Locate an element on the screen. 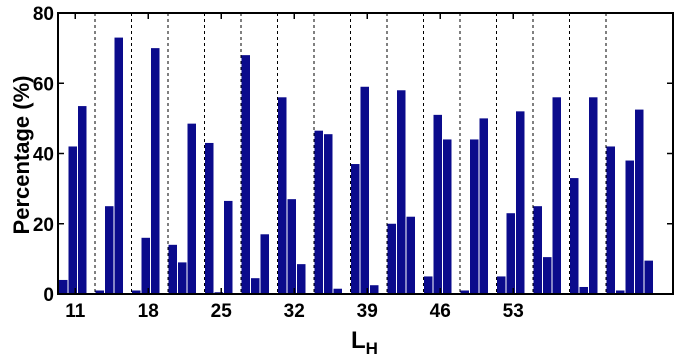 The width and height of the screenshot is (675, 358). x-tick-label: 39 is located at coordinates (367, 311).